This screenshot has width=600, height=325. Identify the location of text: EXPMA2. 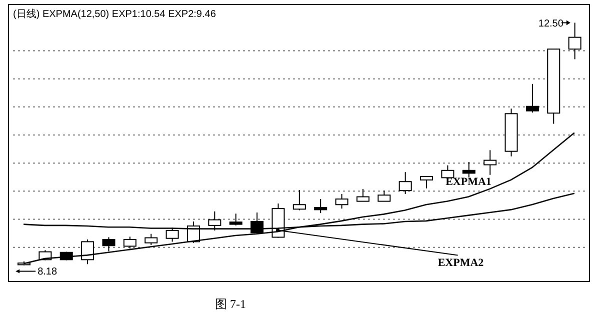
(461, 263).